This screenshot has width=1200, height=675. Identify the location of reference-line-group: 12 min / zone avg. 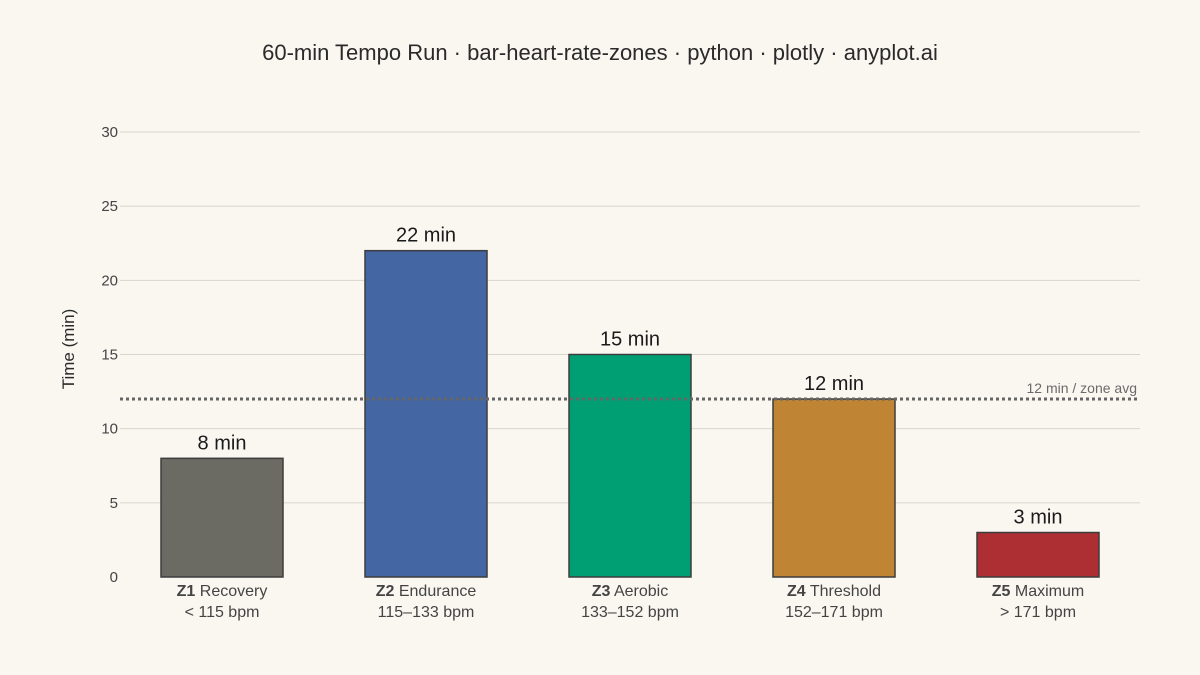
(630, 390).